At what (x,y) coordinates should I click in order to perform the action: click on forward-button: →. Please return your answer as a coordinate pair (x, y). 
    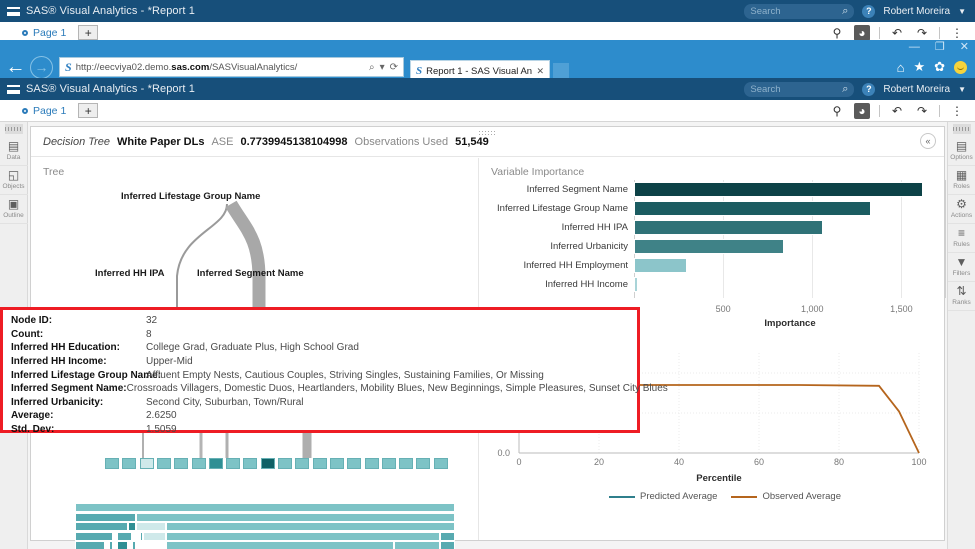
    Looking at the image, I should click on (41, 67).